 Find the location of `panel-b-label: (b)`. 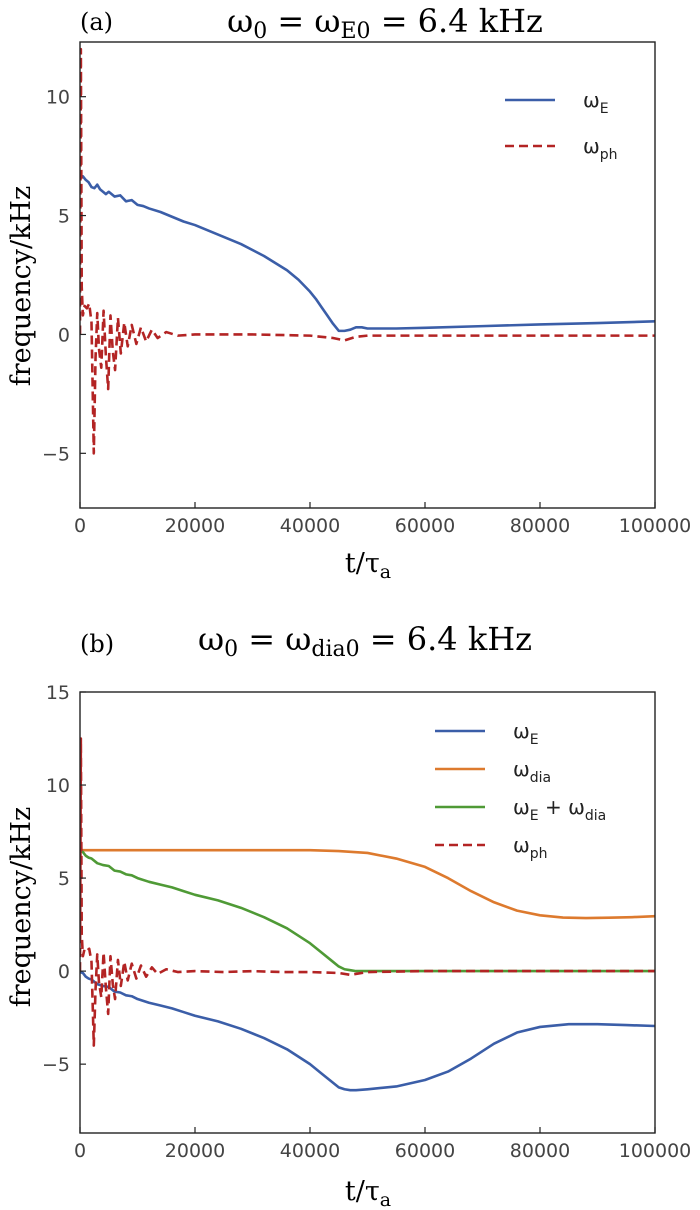

panel-b-label: (b) is located at coordinates (97, 644).